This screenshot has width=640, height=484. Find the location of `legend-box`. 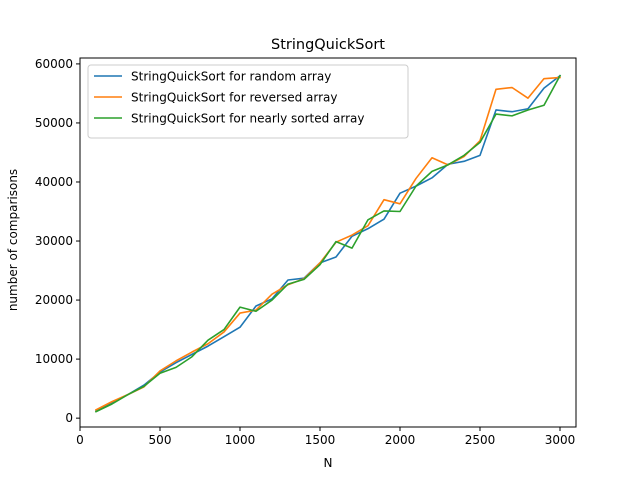

legend-box is located at coordinates (248, 101).